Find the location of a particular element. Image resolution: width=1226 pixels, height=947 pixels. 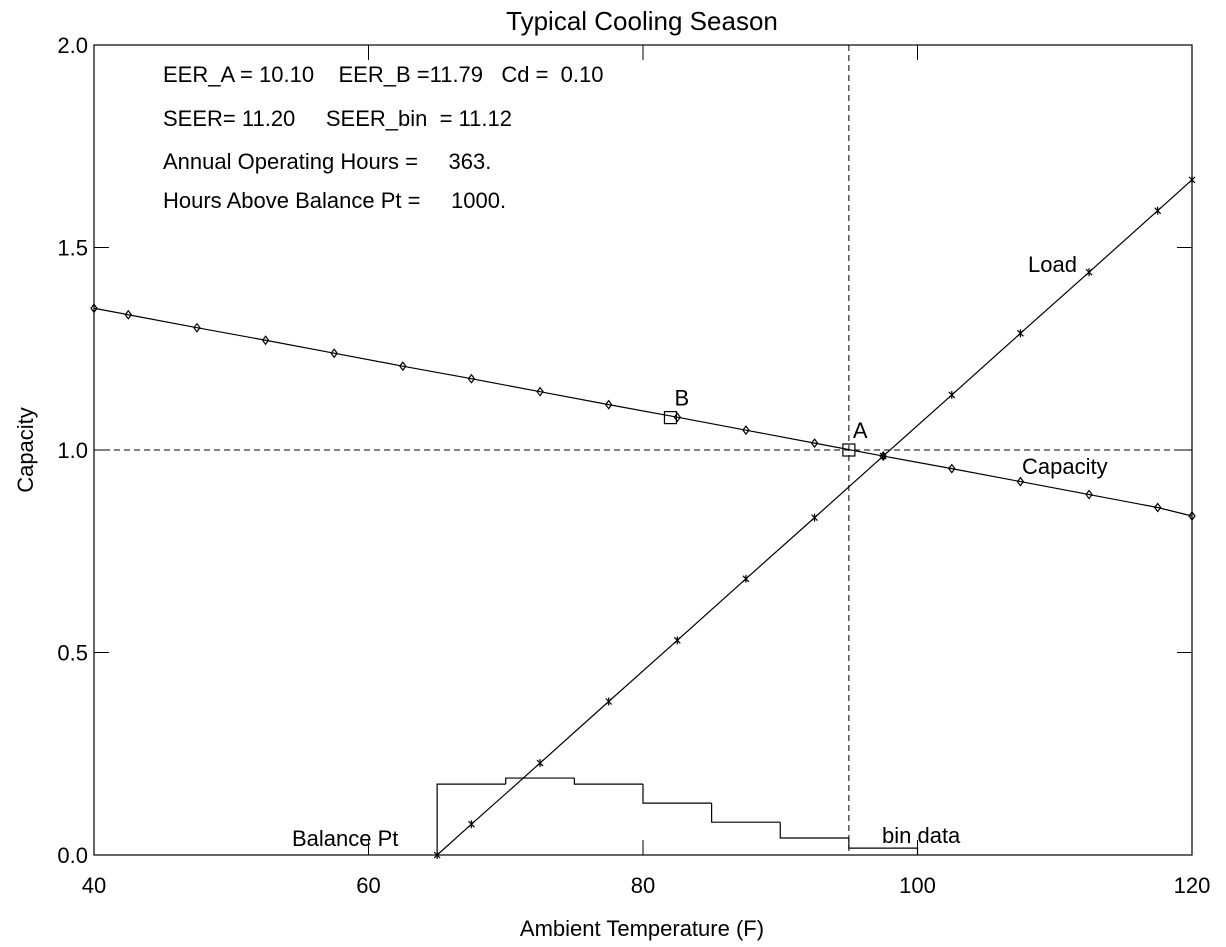

series-label: Load is located at coordinates (1052, 264).